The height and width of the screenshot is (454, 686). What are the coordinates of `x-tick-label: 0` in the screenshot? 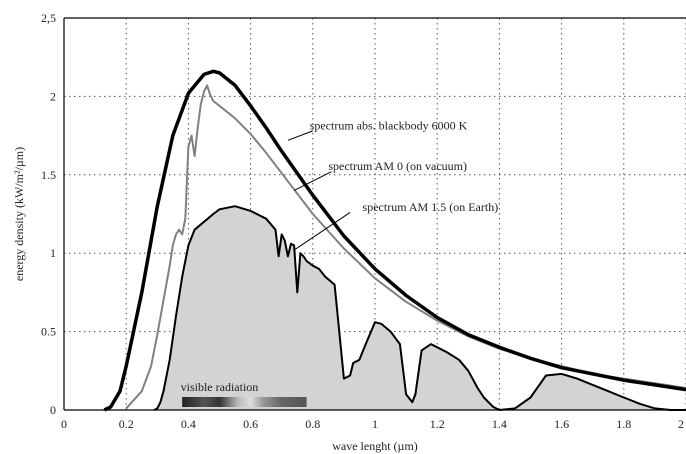 It's located at (64, 424).